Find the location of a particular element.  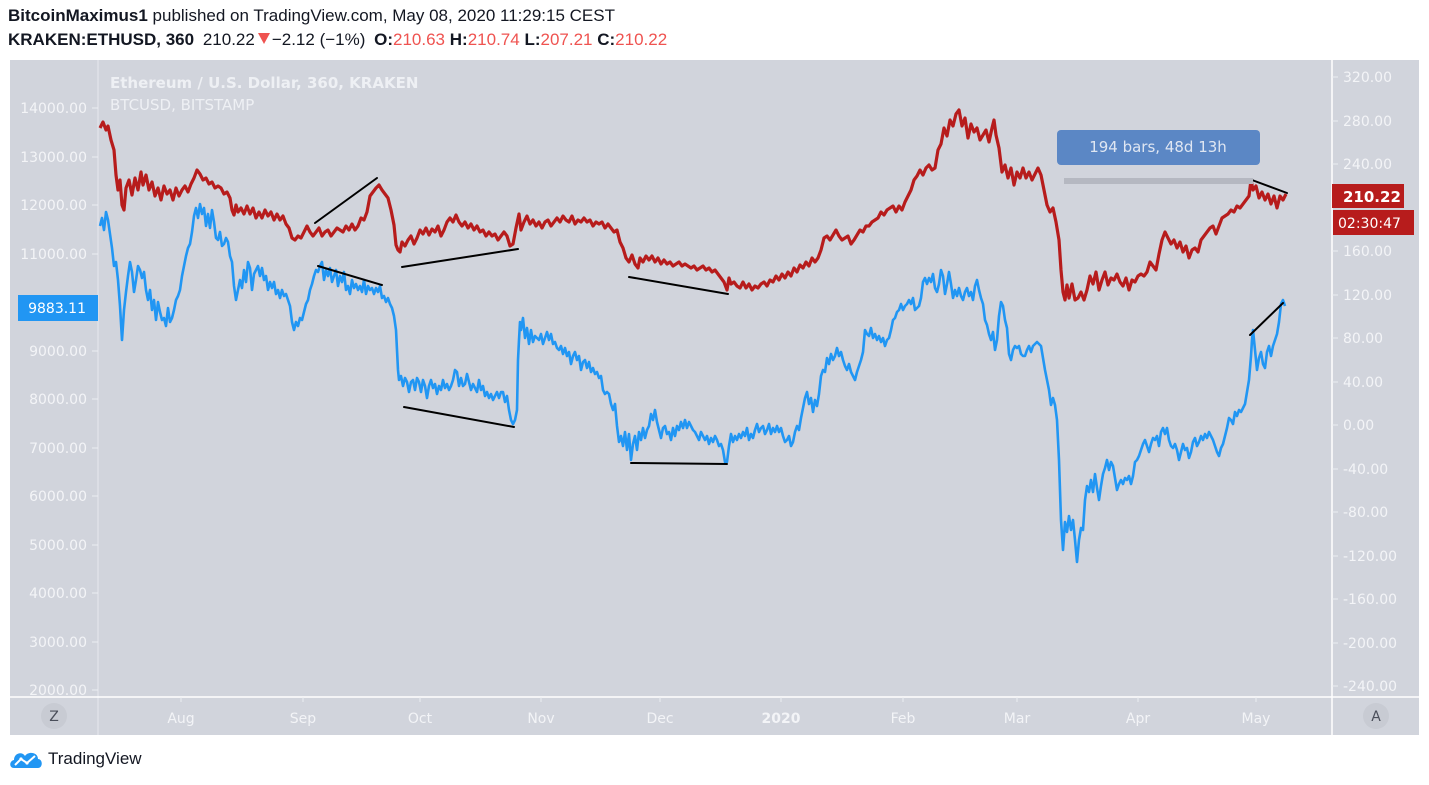

date-range-label-box is located at coordinates (1158, 147).